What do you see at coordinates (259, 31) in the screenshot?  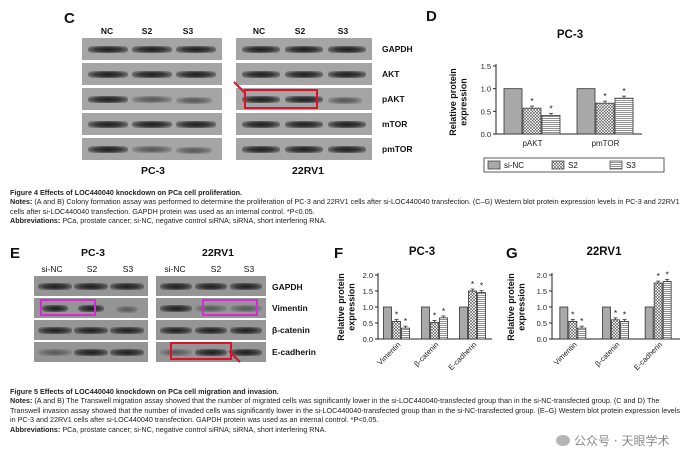 I see `lane-label: NC` at bounding box center [259, 31].